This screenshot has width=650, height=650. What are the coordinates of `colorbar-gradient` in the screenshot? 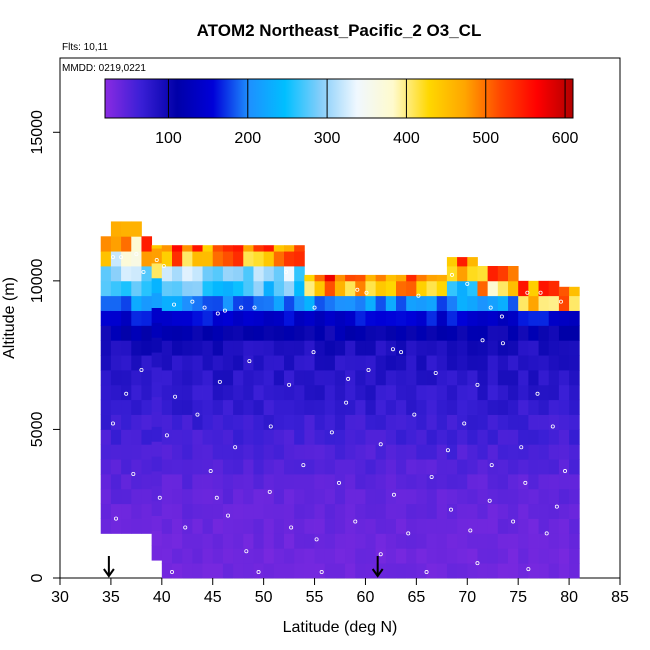 It's located at (339, 98).